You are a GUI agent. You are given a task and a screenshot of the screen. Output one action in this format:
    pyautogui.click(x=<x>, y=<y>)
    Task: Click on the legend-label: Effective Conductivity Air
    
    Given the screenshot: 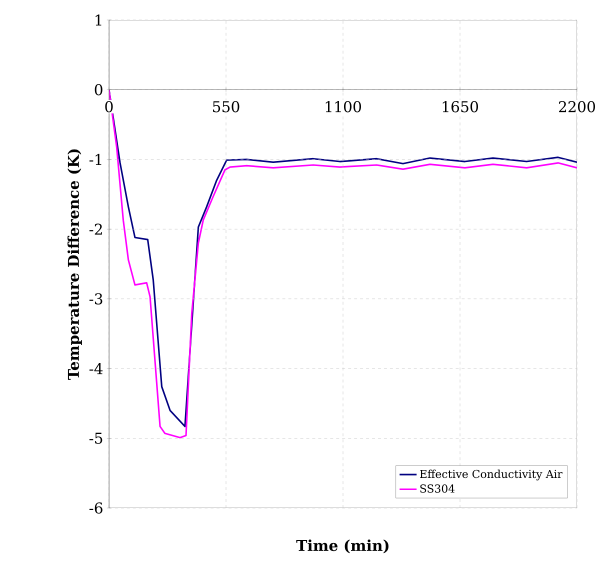 What is the action you would take?
    pyautogui.click(x=491, y=475)
    